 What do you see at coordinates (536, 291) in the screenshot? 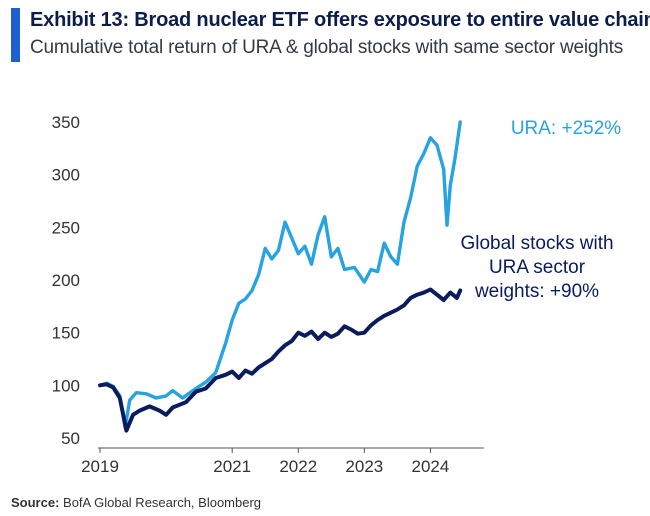
I see `annotation-global: weights: +90%` at bounding box center [536, 291].